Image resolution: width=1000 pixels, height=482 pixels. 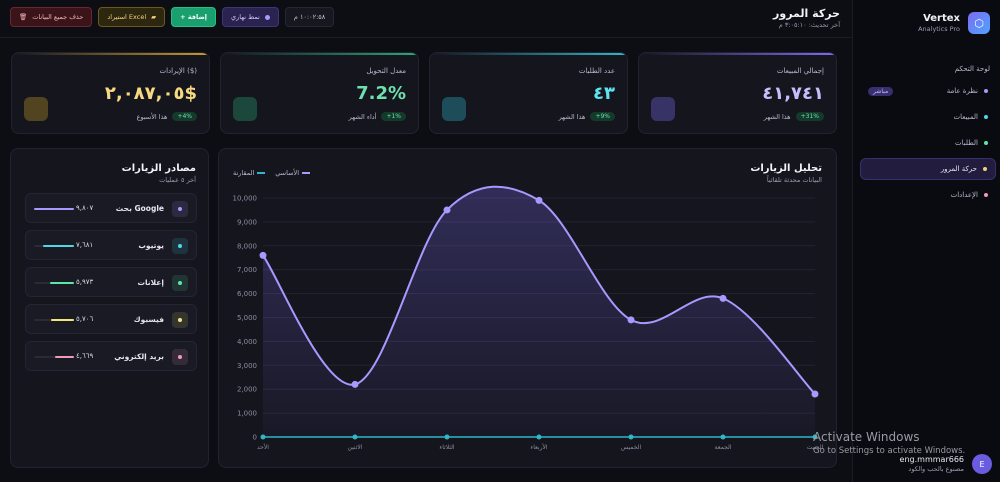 I want to click on sidebar-item: الطلبات, so click(x=928, y=143).